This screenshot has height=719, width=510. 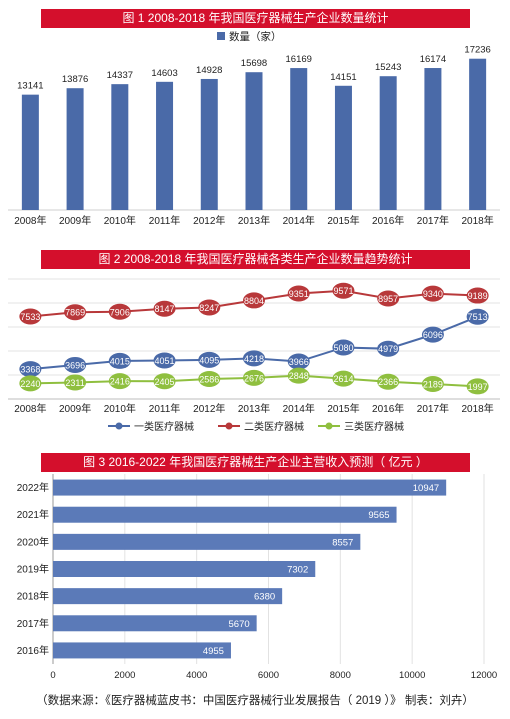 I want to click on data-label: 6096, so click(x=433, y=335).